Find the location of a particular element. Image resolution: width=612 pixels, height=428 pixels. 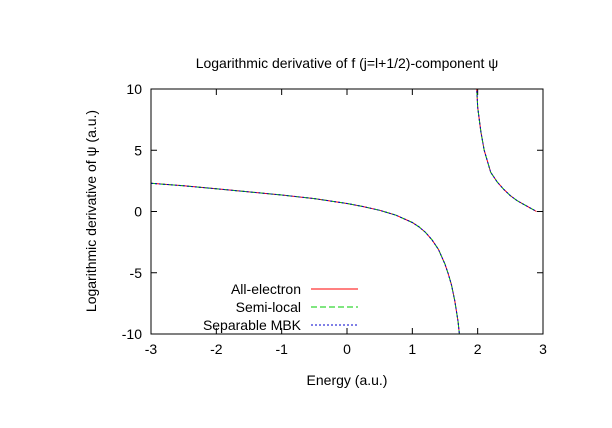

y-axis-label: Logarithmic derivative of ψ (a.u.) is located at coordinates (91, 211).